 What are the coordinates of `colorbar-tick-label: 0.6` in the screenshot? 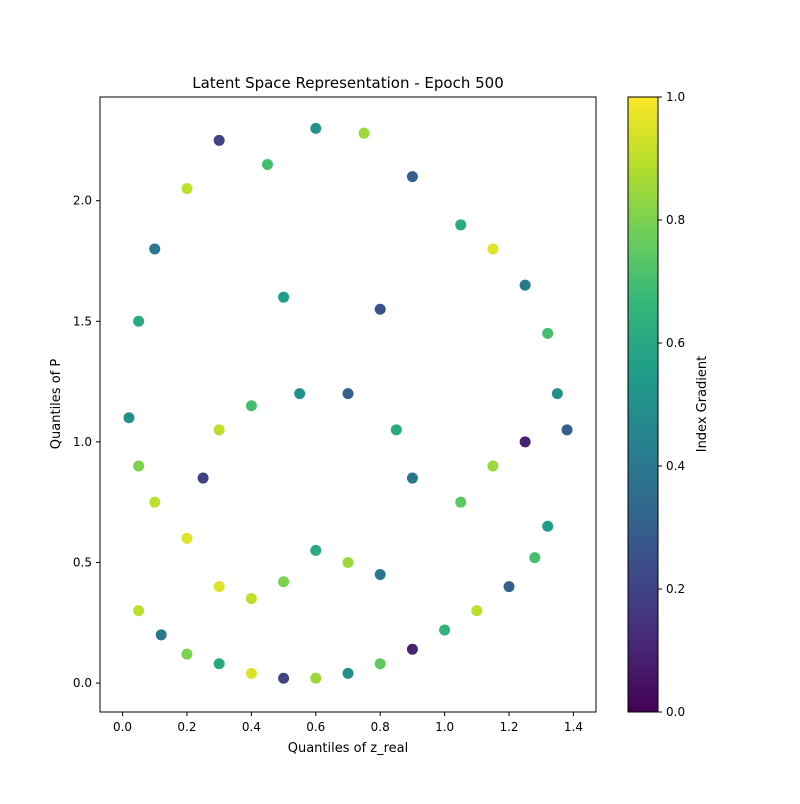 It's located at (675, 343).